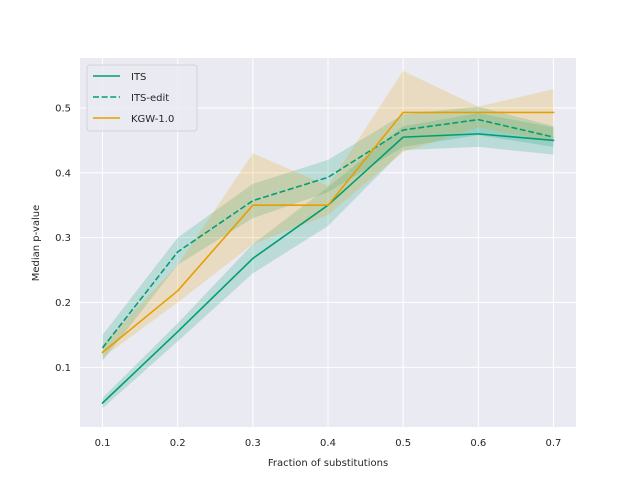 This screenshot has height=480, width=640. I want to click on y-tick-label: 0.4, so click(63, 173).